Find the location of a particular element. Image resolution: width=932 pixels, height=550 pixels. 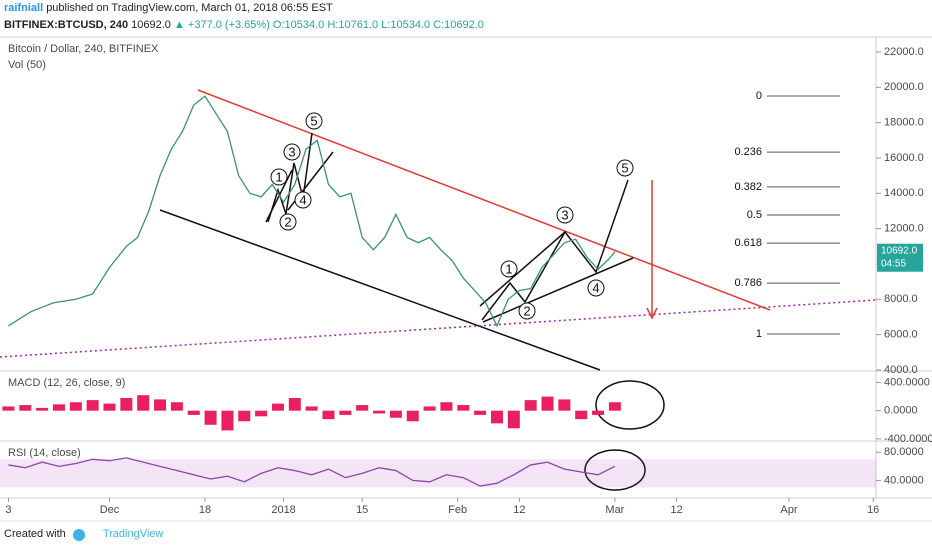

y-tick-label: 14000.0 is located at coordinates (904, 193).